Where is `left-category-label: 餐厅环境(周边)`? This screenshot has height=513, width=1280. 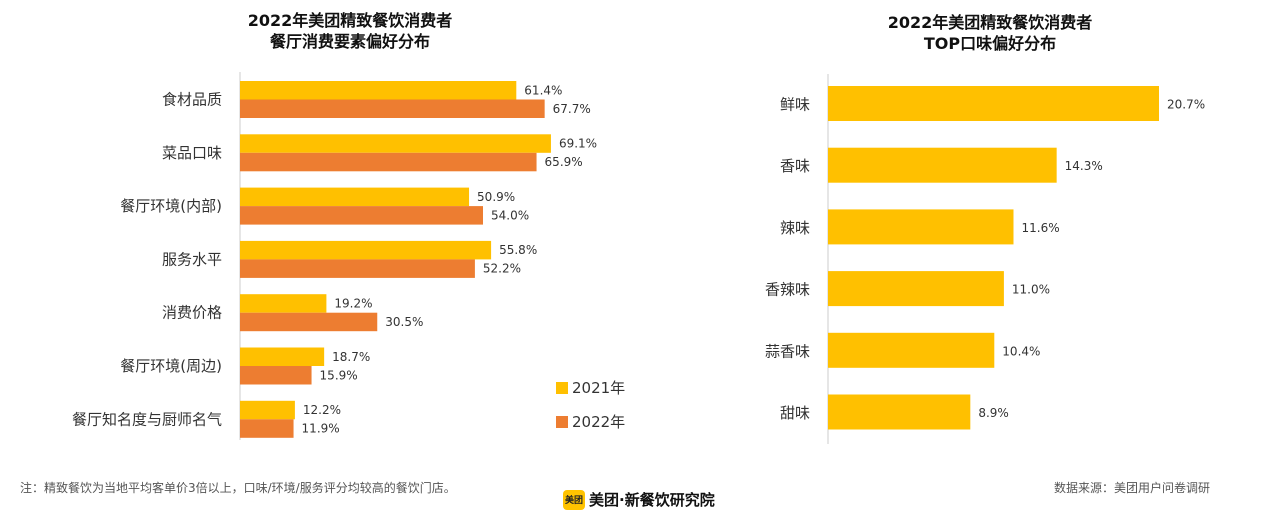 left-category-label: 餐厅环境(周边) is located at coordinates (171, 366).